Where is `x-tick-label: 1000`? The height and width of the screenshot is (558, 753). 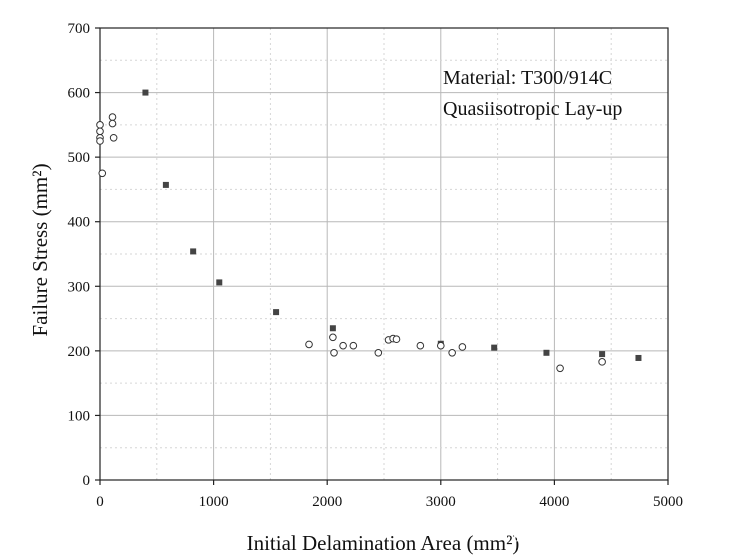 x-tick-label: 1000 is located at coordinates (214, 502).